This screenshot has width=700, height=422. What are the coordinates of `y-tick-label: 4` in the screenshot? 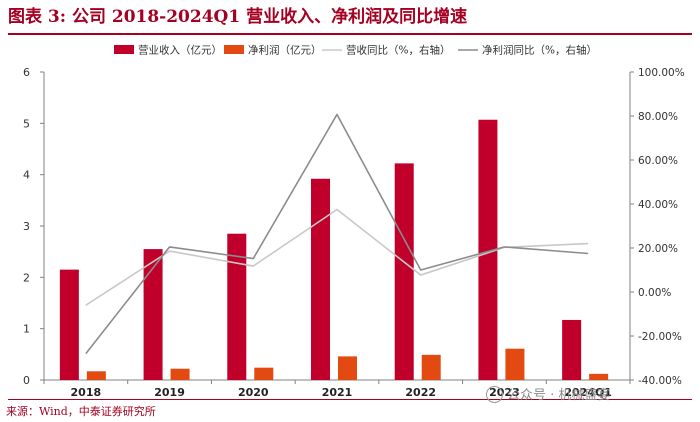 It's located at (26, 175).